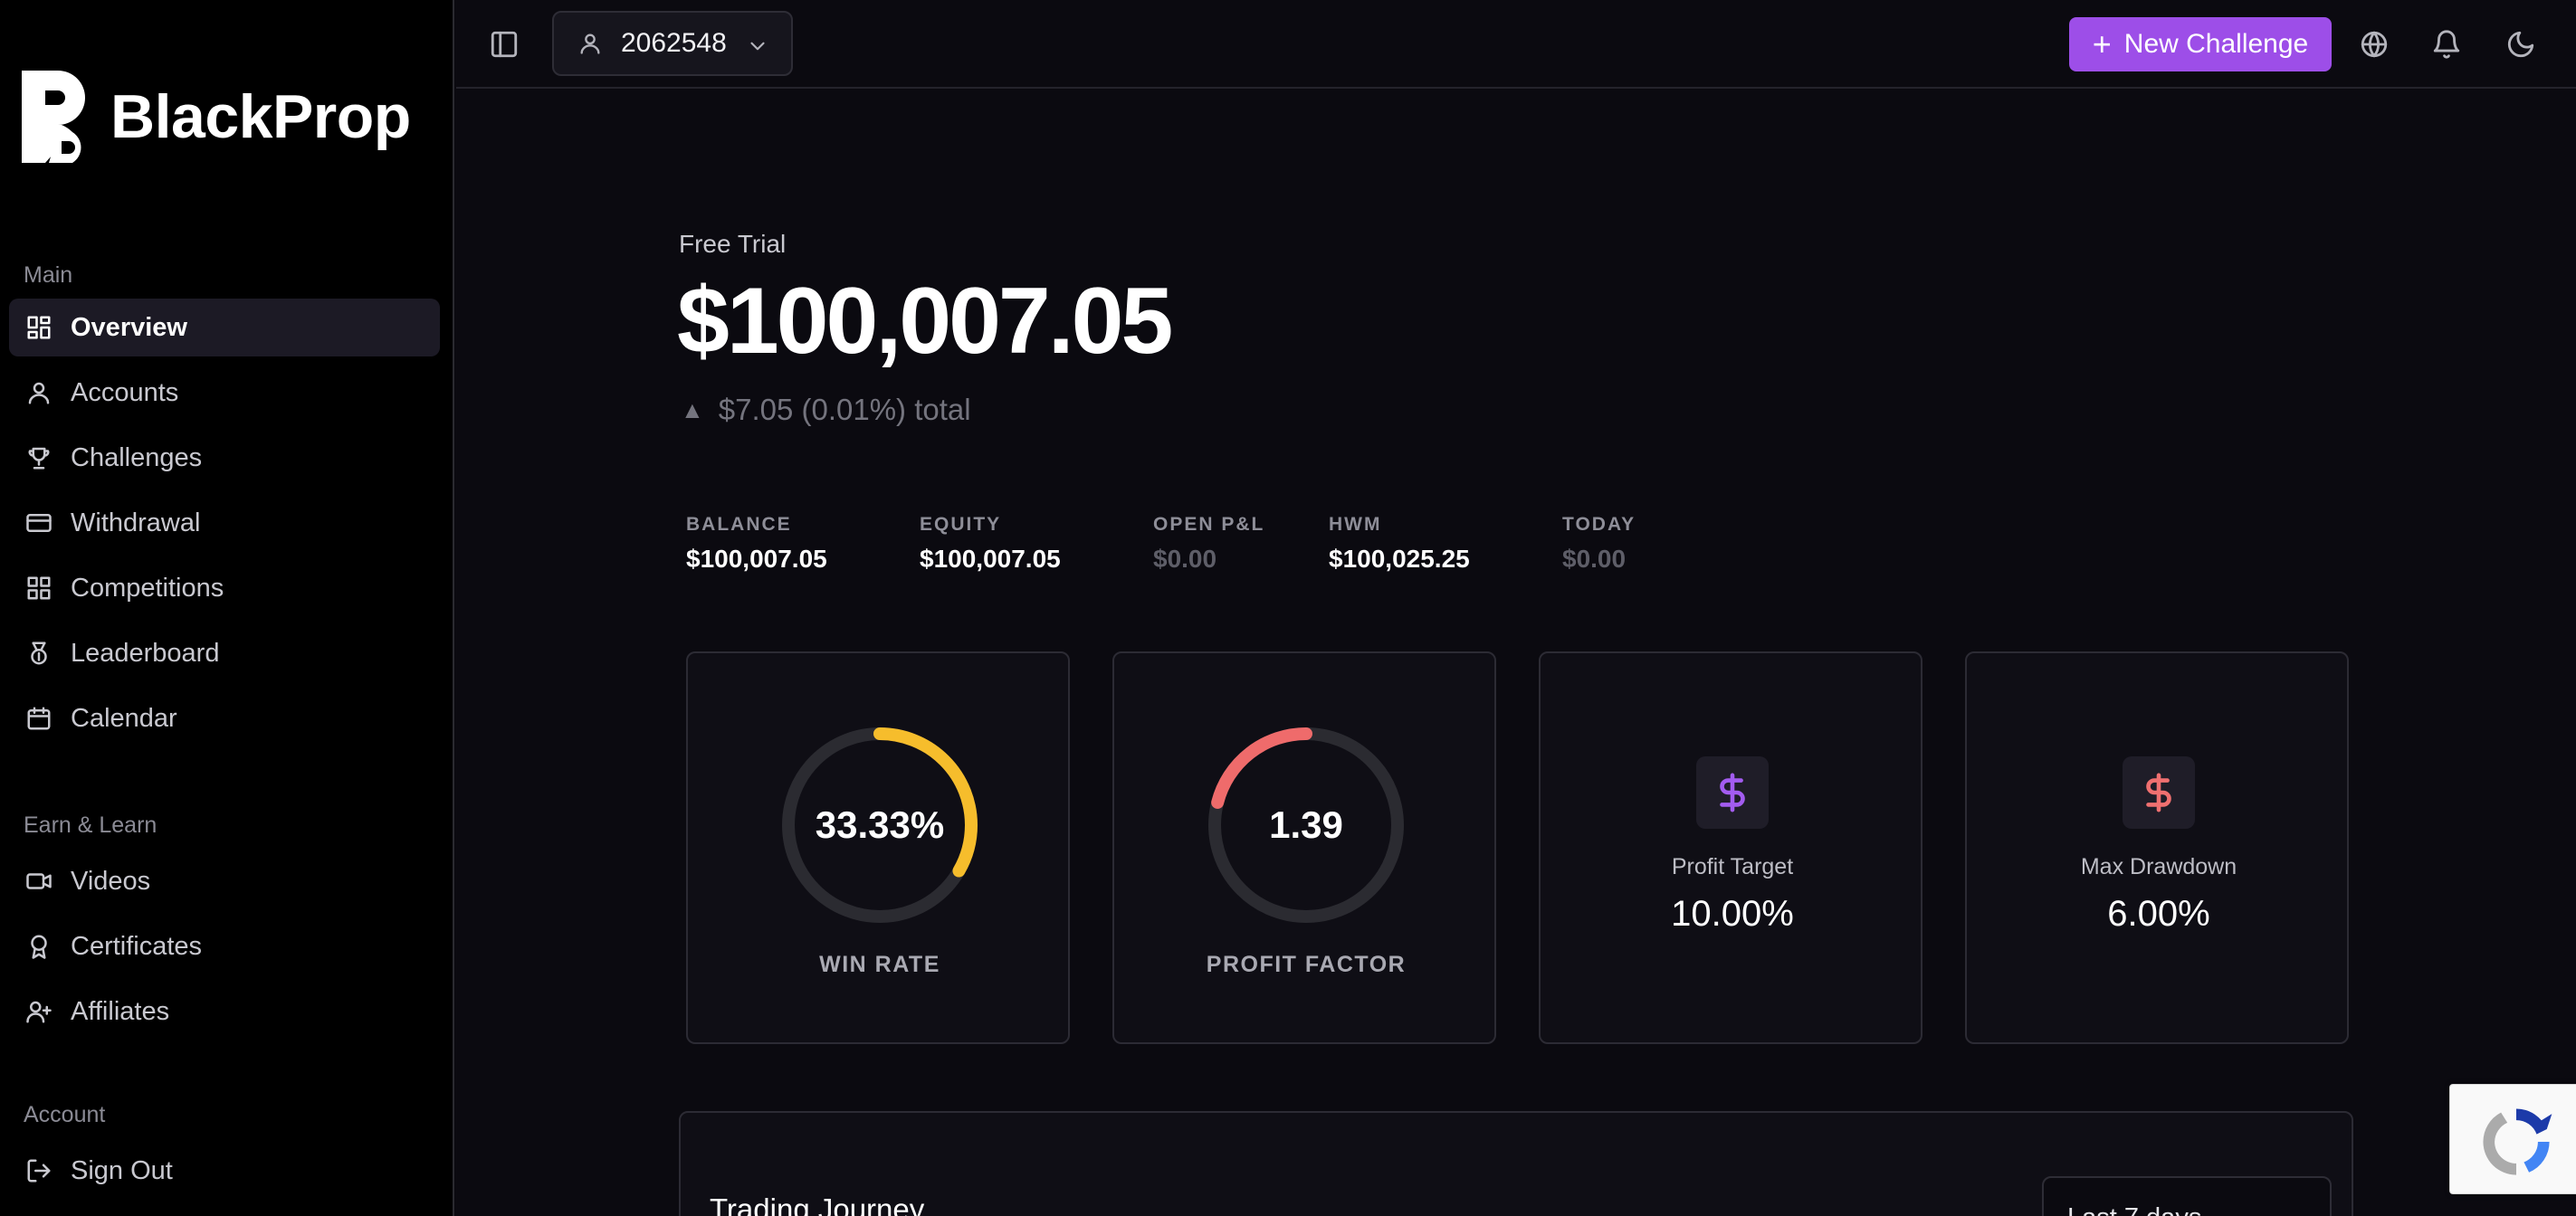 This screenshot has height=1216, width=2576. Describe the element at coordinates (1399, 559) in the screenshot. I see `stat-value: $100,025.25` at that location.